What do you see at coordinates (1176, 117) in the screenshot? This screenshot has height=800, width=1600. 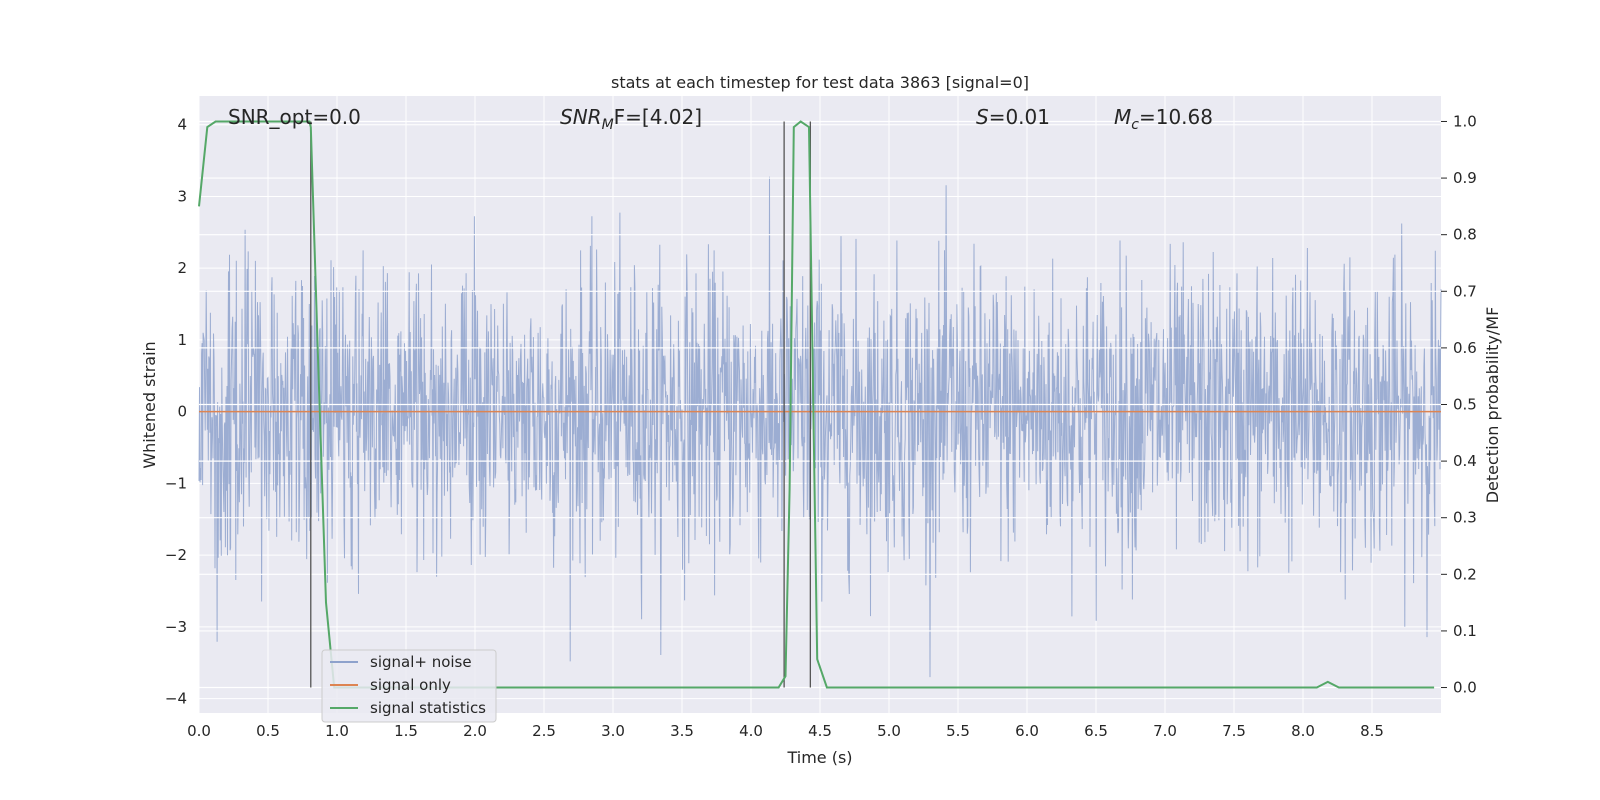 I see `mc-value: =10.68` at bounding box center [1176, 117].